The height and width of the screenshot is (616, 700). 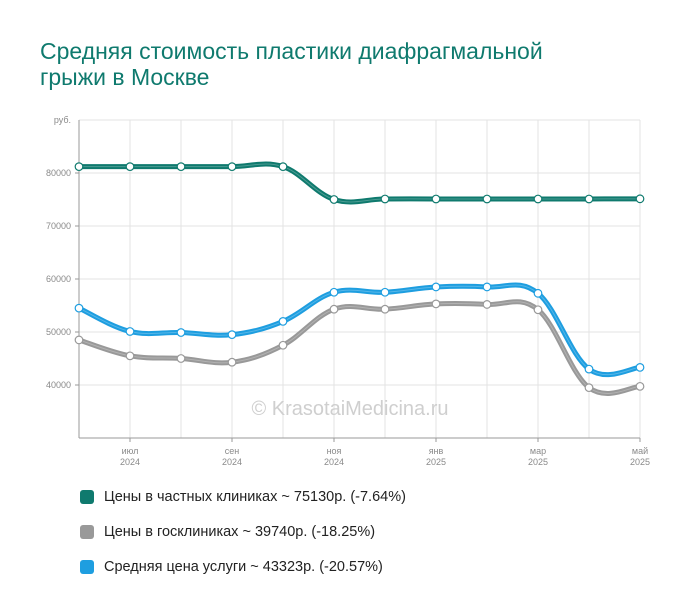 I want to click on legend-item-public: Цены в госклиниках ~ 39740р. (-18.25%), so click(x=243, y=532).